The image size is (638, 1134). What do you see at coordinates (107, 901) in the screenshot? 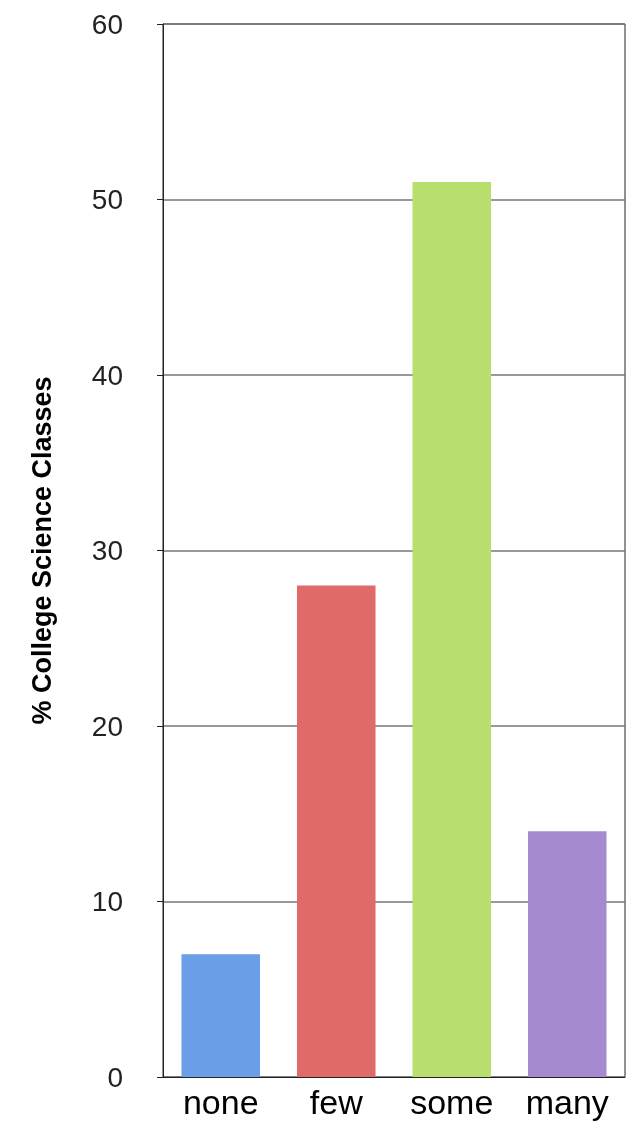
I see `y-tick-label: 10` at bounding box center [107, 901].